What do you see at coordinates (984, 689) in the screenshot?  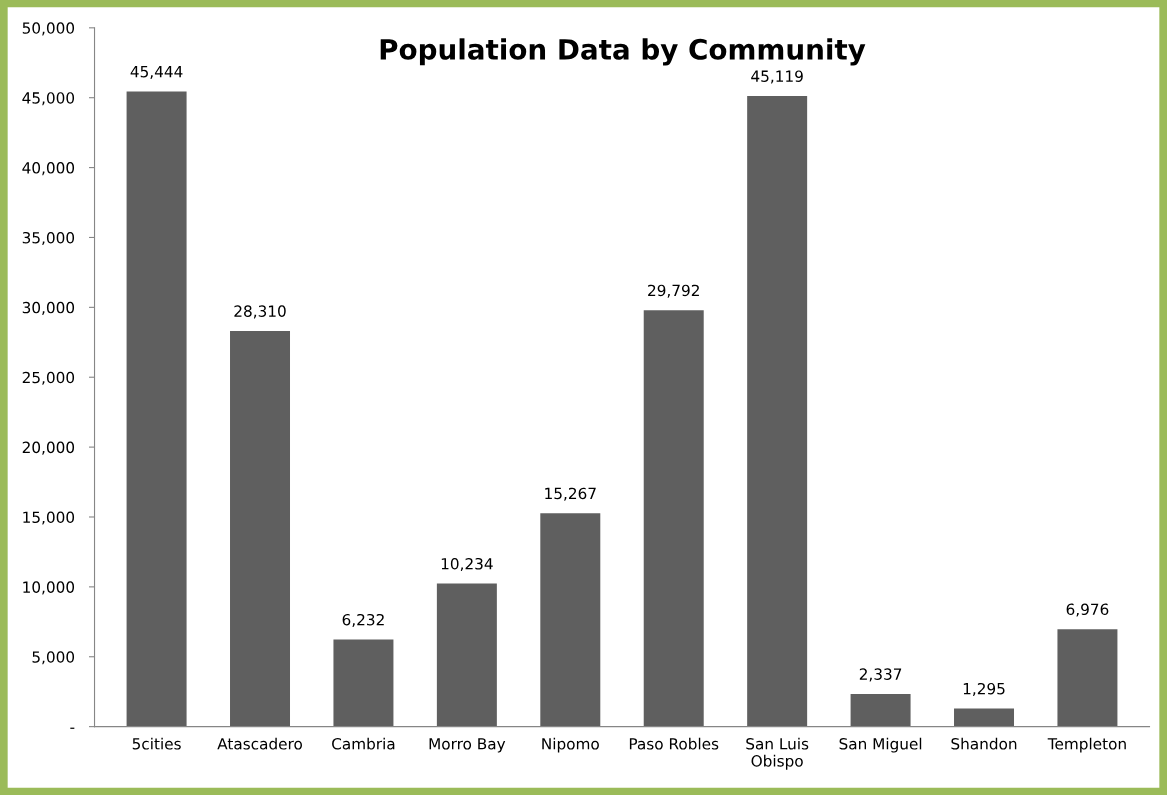 I see `data-label: 1,295` at bounding box center [984, 689].